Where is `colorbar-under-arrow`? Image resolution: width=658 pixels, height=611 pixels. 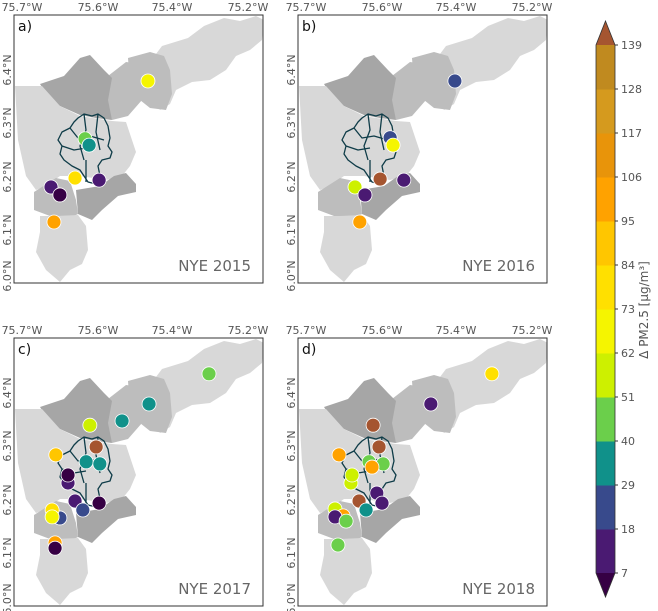
colorbar-under-arrow is located at coordinates (605, 585).